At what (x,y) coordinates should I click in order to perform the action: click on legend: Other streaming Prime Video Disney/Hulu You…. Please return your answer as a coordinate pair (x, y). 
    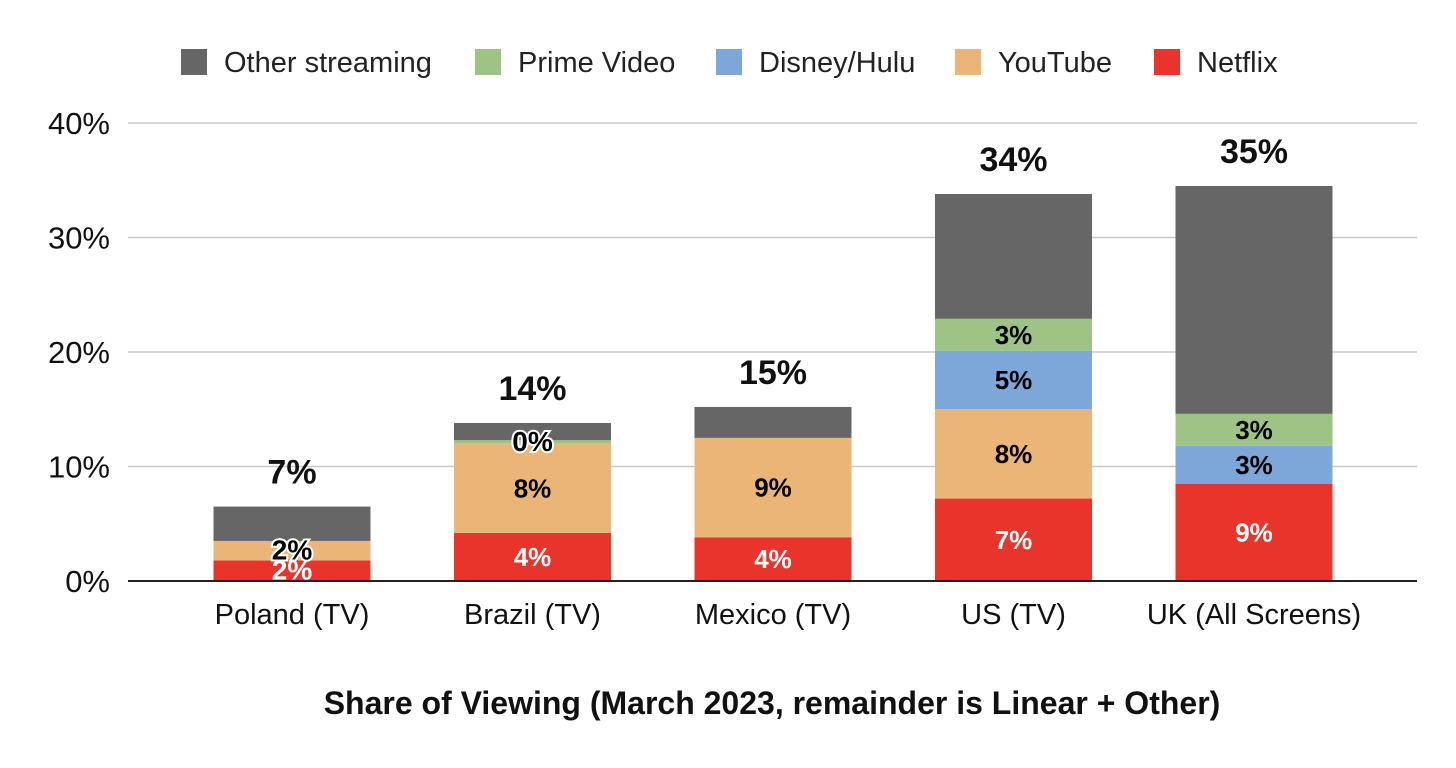
    Looking at the image, I should click on (729, 63).